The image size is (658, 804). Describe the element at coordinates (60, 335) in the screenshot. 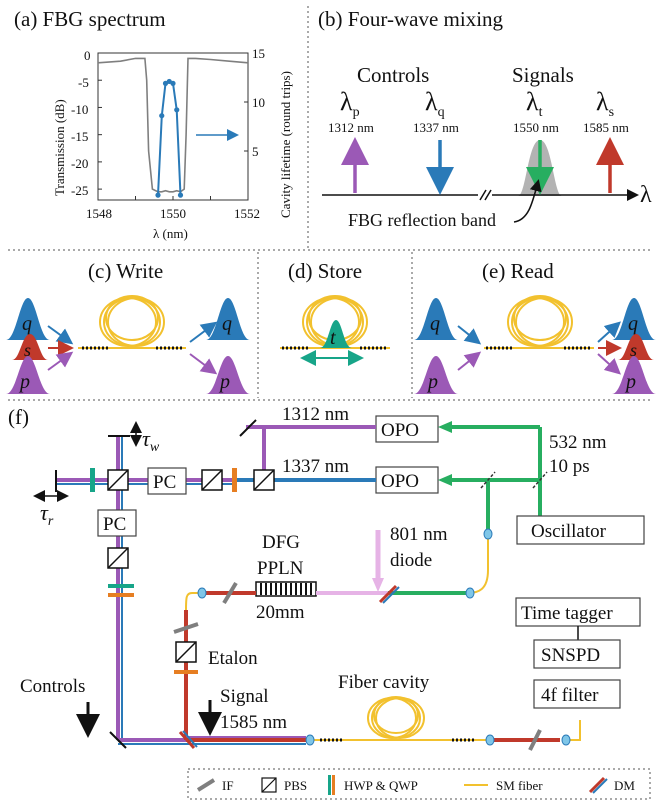

I see `arrow-q-in` at that location.